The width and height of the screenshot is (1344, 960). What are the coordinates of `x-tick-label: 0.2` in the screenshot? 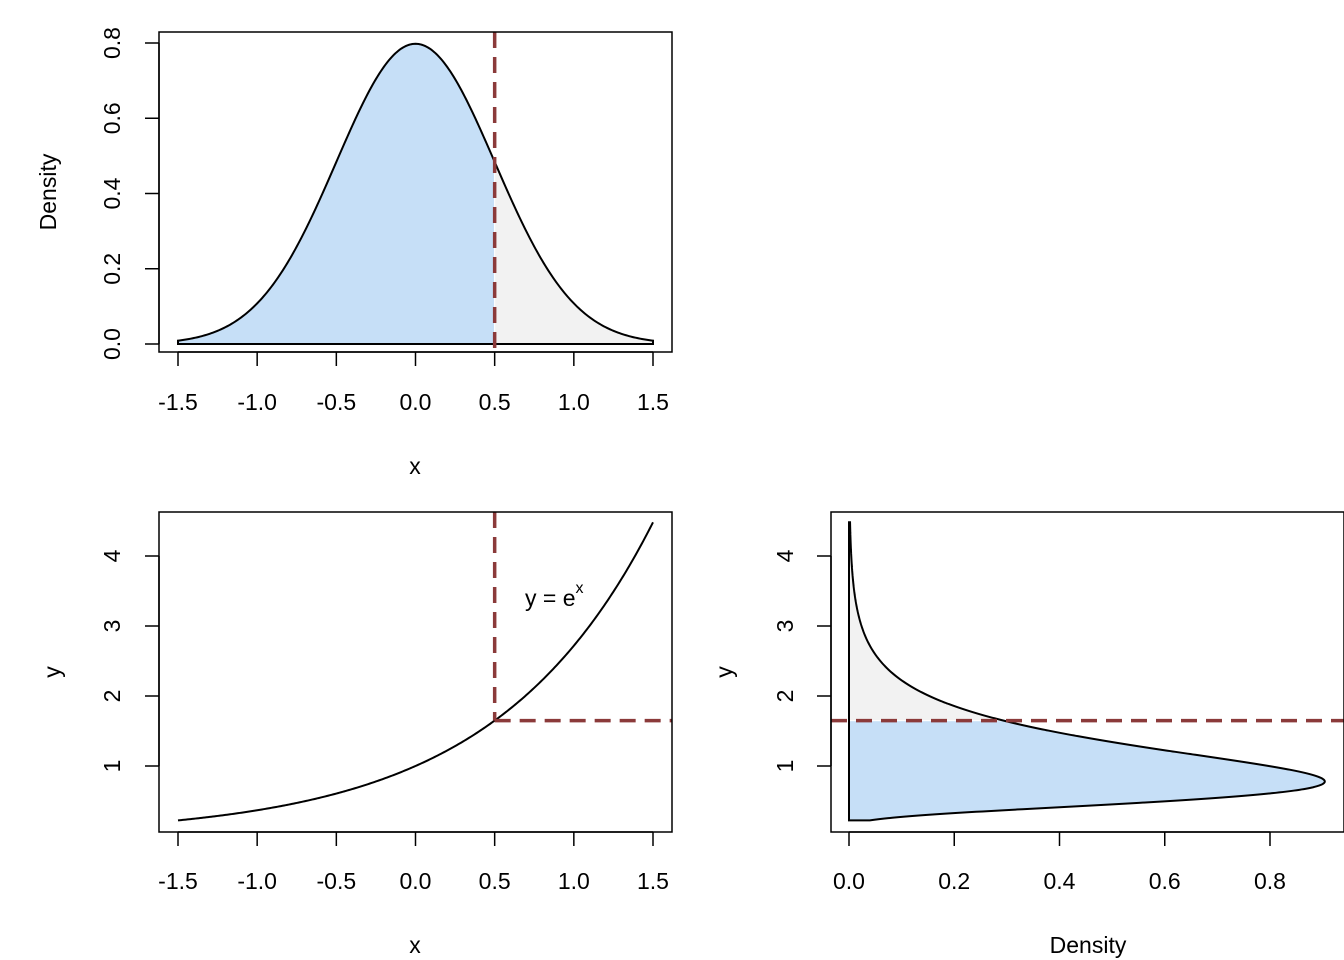 It's located at (954, 881).